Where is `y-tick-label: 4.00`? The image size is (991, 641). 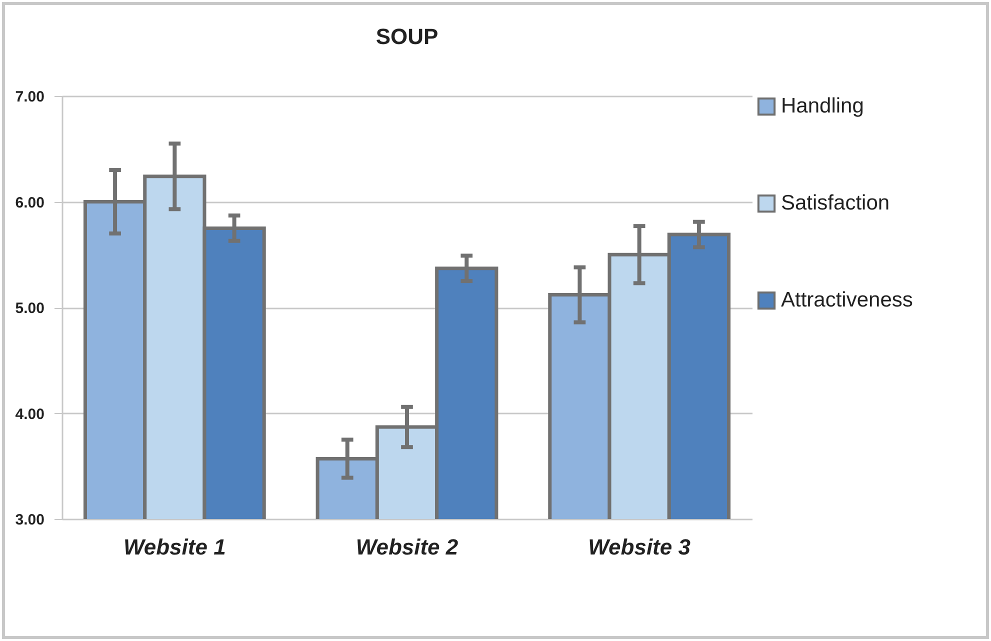 y-tick-label: 4.00 is located at coordinates (29, 414).